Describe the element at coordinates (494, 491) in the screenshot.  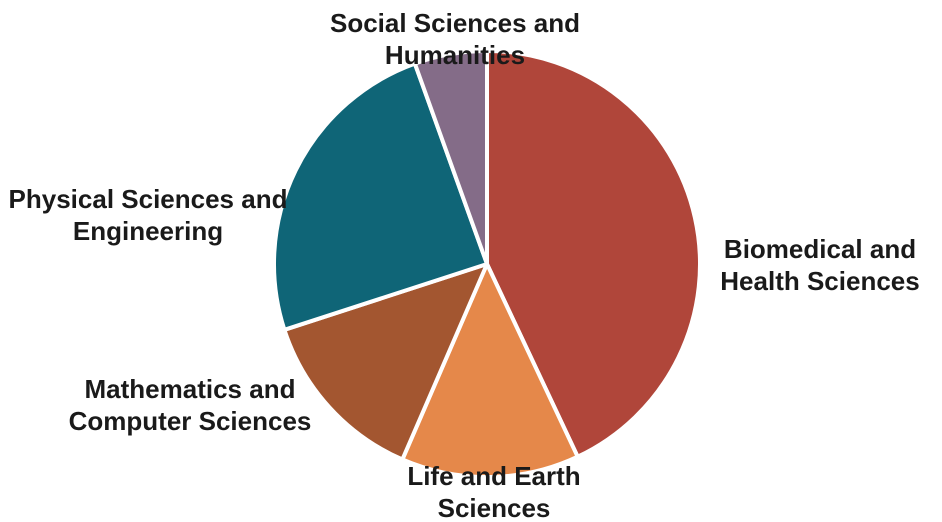
I see `slice-label: Life and Earth Sciences` at that location.